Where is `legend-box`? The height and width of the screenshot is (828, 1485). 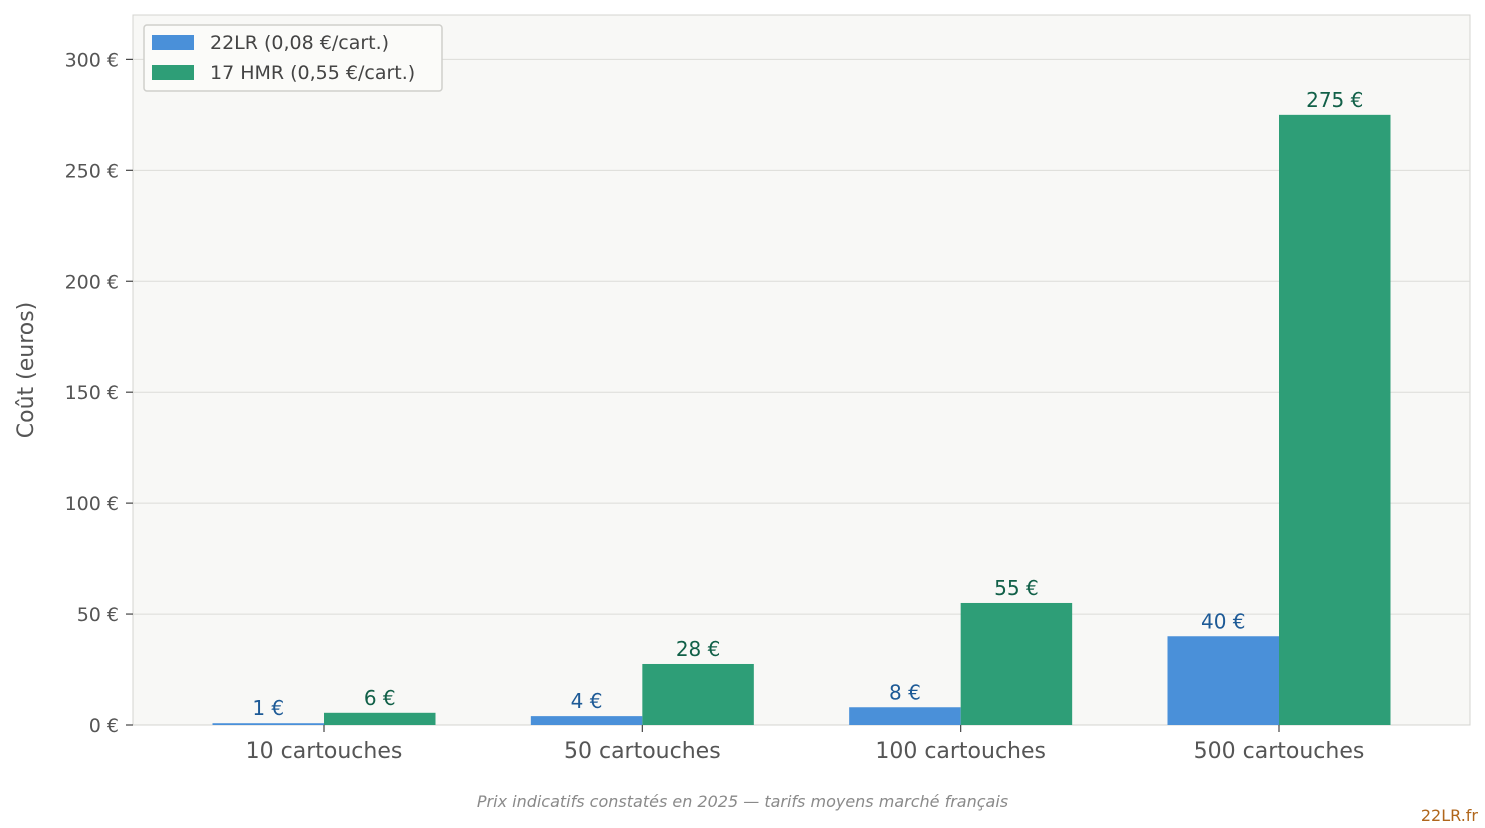
legend-box is located at coordinates (293, 58).